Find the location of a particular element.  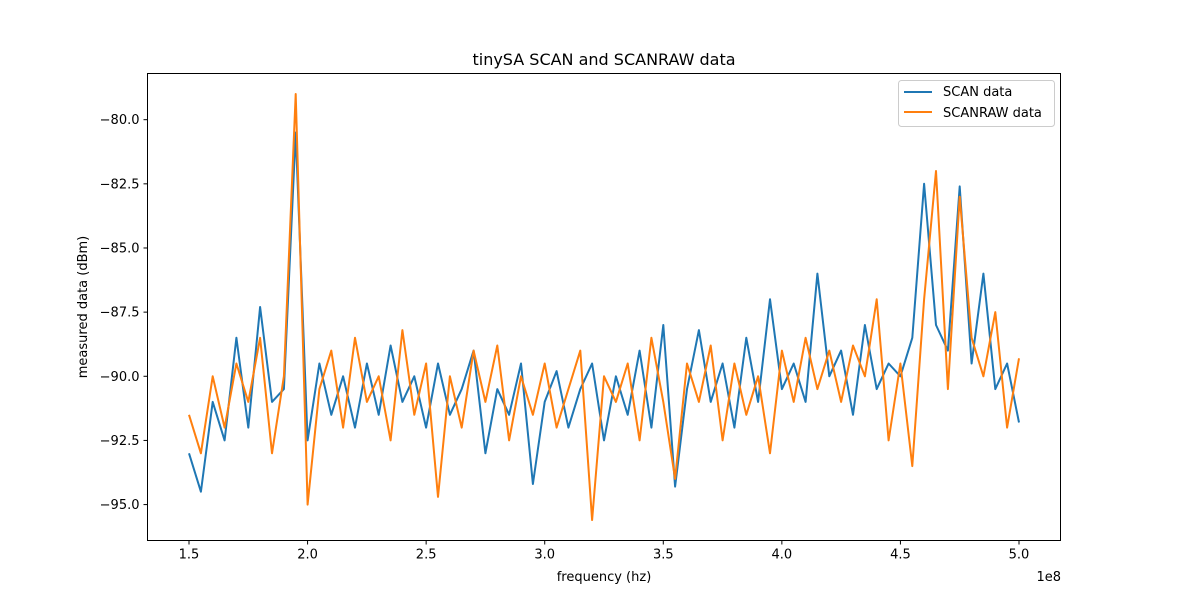

y-tick-label: −82.5 is located at coordinates (120, 184).